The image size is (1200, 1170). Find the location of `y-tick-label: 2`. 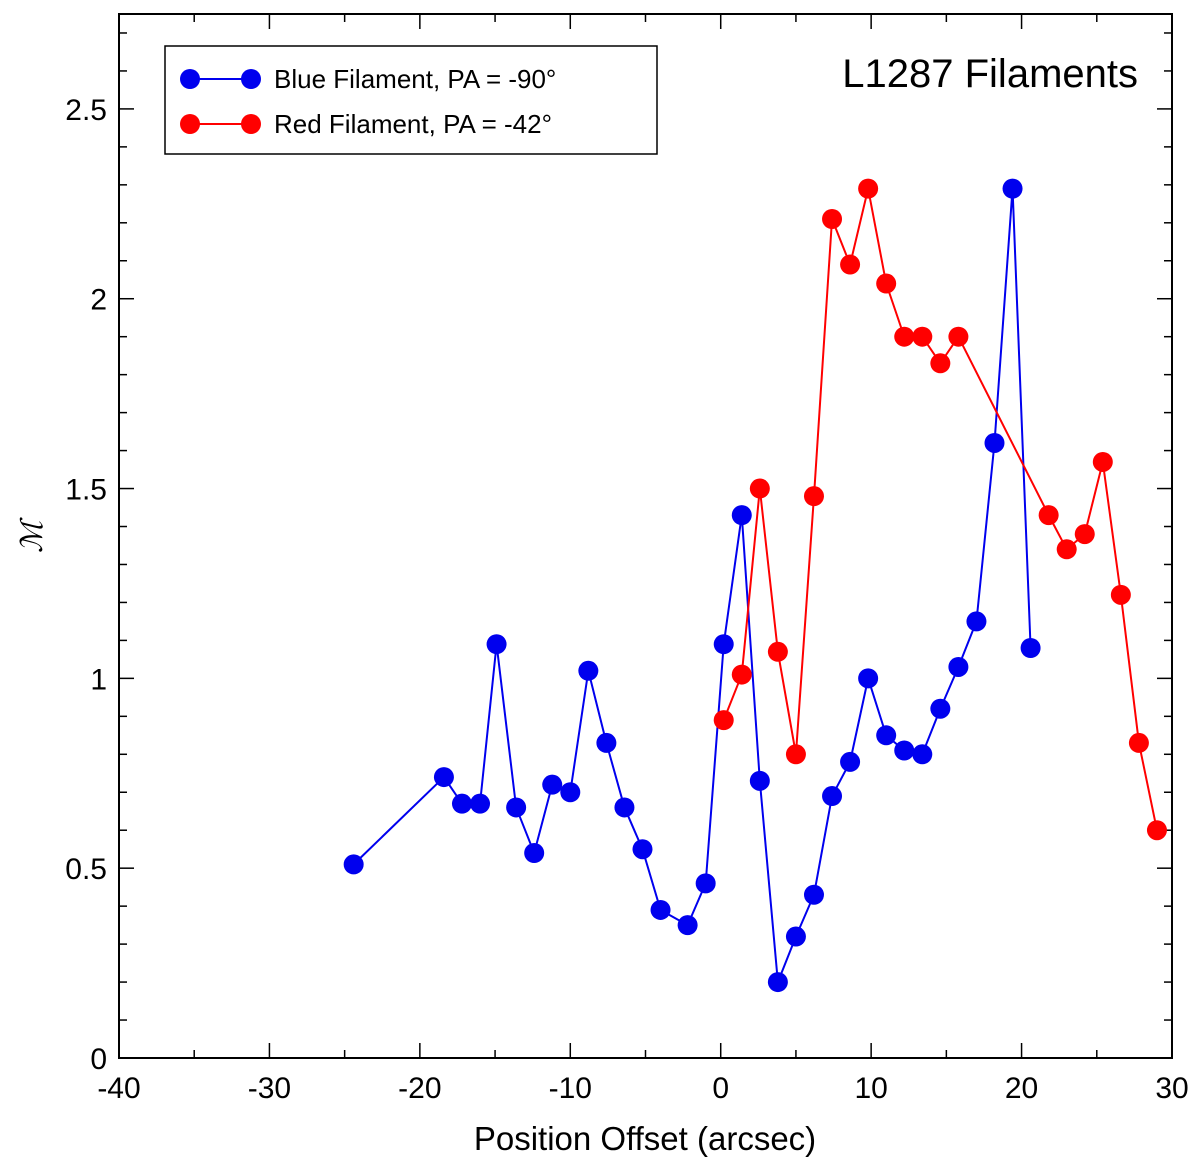

y-tick-label: 2 is located at coordinates (98, 300).